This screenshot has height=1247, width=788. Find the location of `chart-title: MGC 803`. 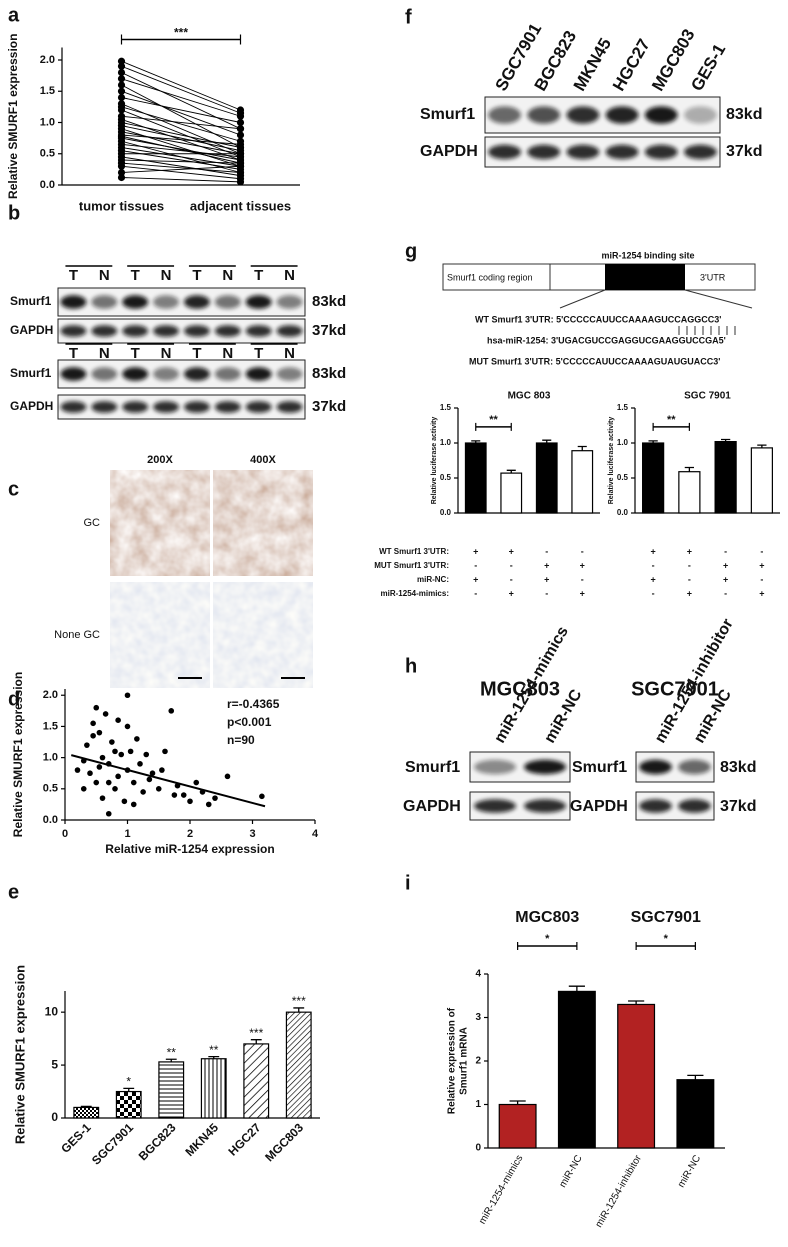

chart-title: MGC 803 is located at coordinates (529, 396).